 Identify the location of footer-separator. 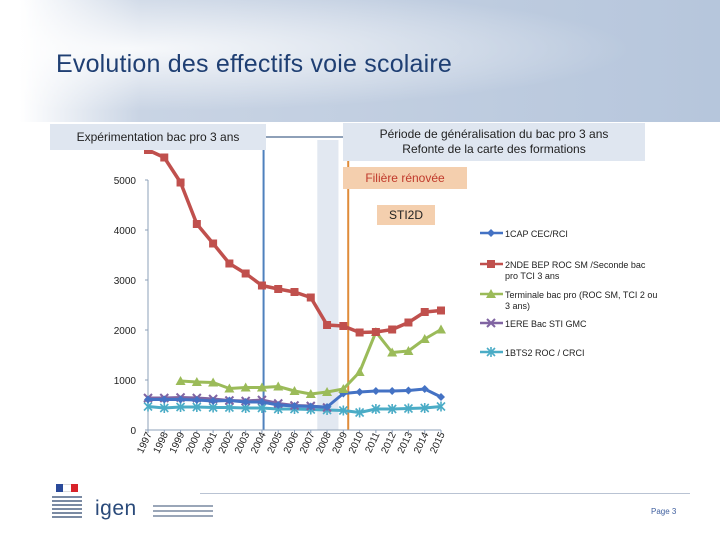
(445, 493).